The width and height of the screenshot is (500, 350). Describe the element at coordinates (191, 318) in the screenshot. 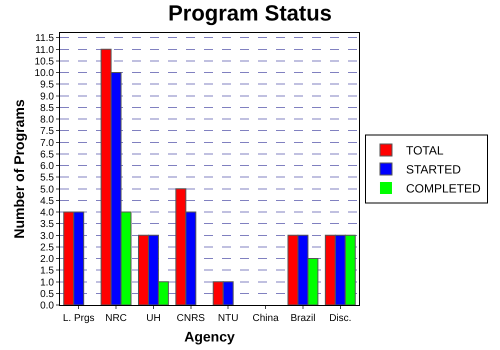

I see `x-tick-label: CNRS` at that location.